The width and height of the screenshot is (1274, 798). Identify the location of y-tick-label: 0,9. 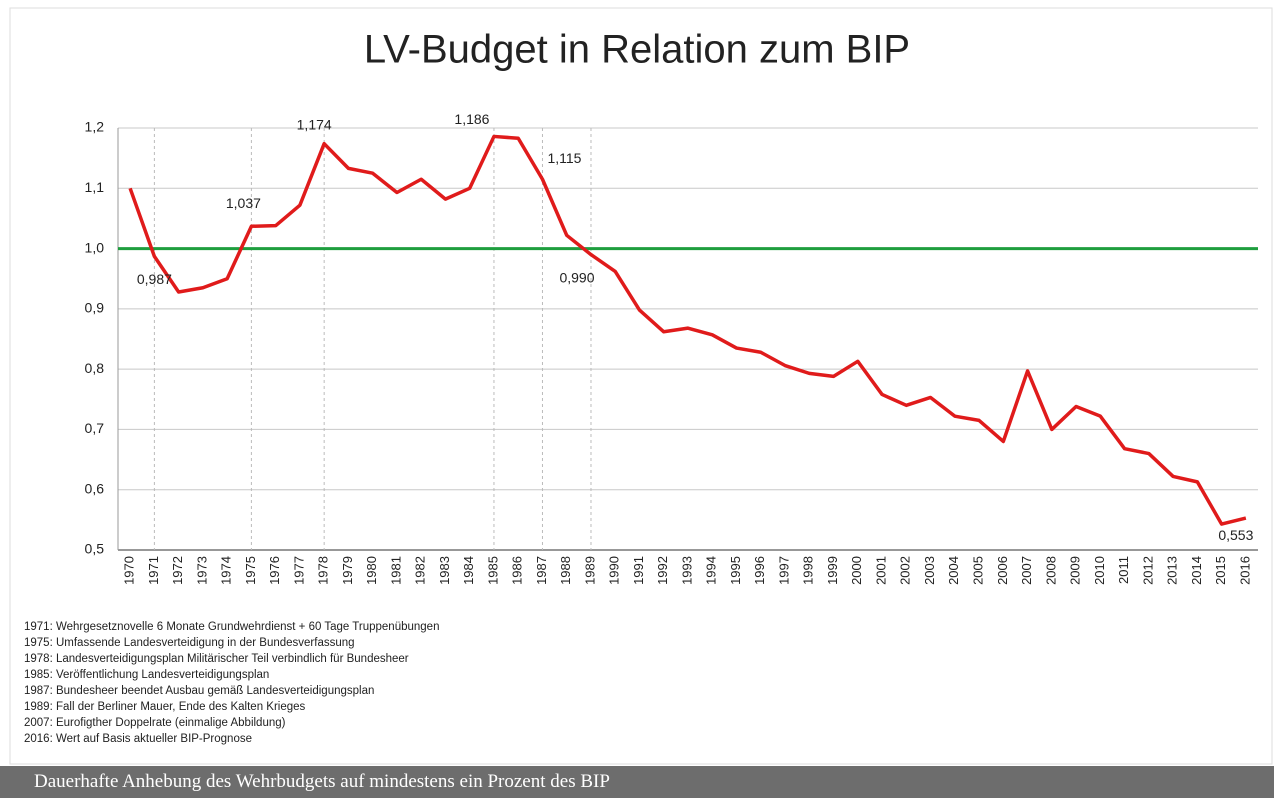
(95, 308).